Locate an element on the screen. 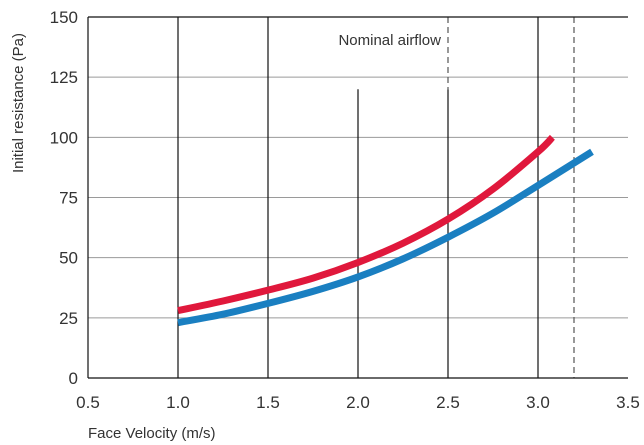  y-tick-label-125: 125 is located at coordinates (64, 77).